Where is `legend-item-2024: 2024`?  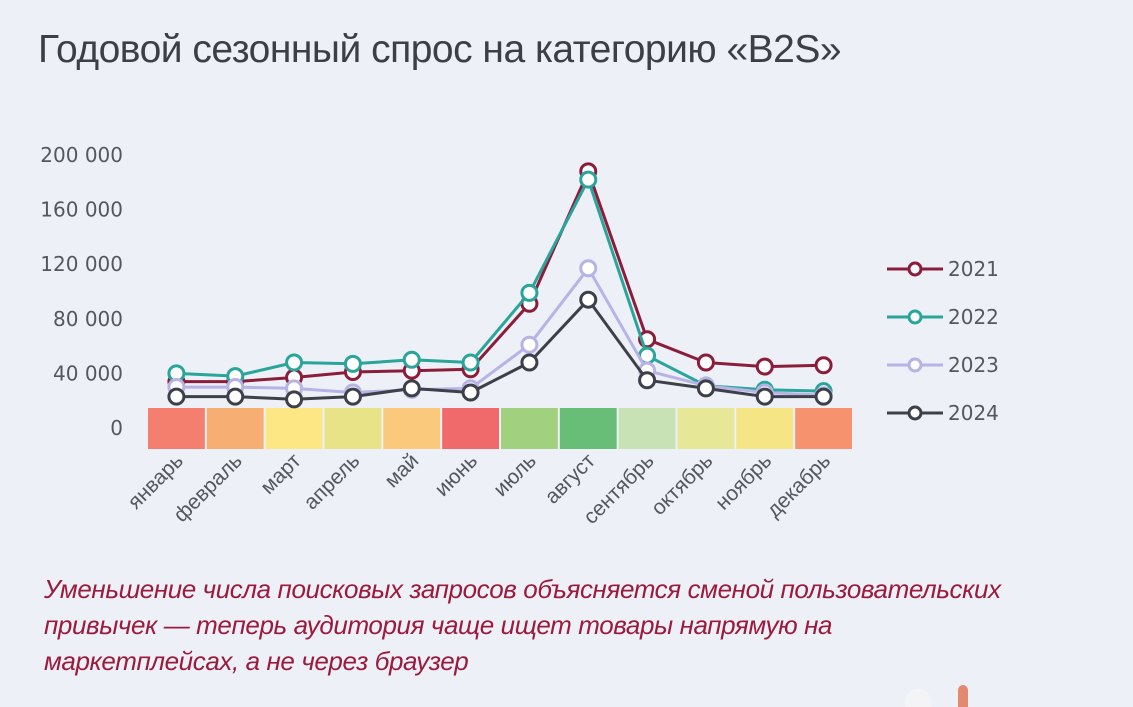 legend-item-2024: 2024 is located at coordinates (943, 413).